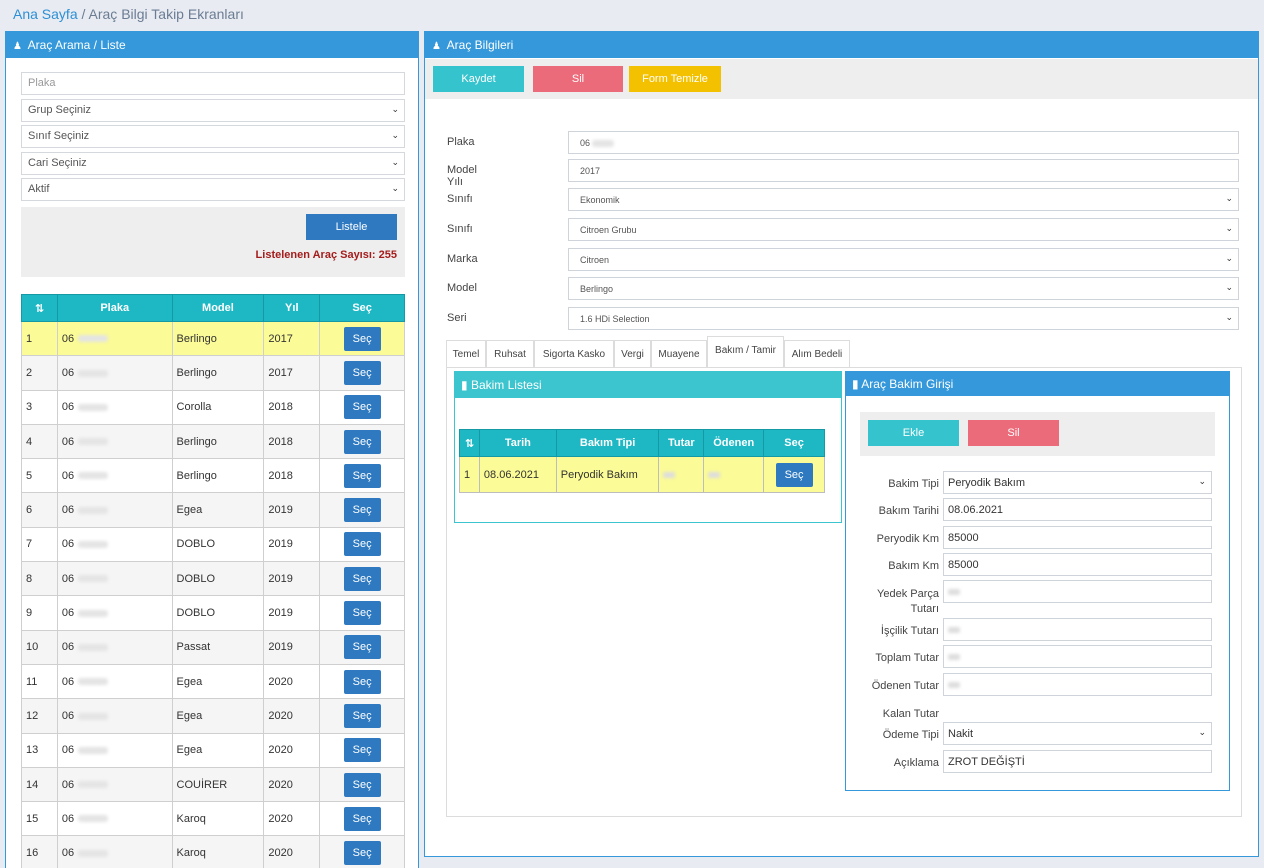  I want to click on aciklama-input: ZROT DEĞİŞTİ, so click(1077, 761).